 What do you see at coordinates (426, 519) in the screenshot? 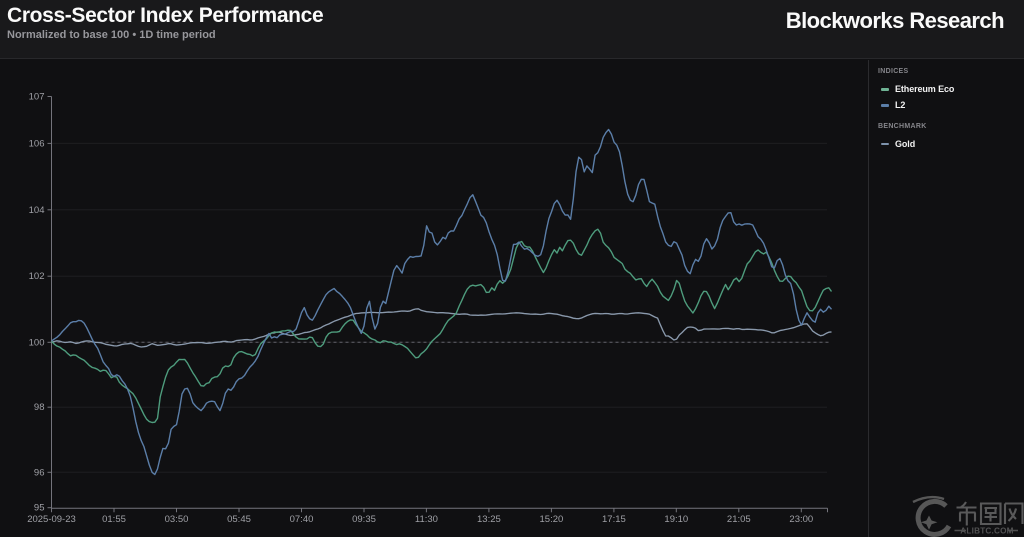
I see `svg-text: 11:30` at bounding box center [426, 519].